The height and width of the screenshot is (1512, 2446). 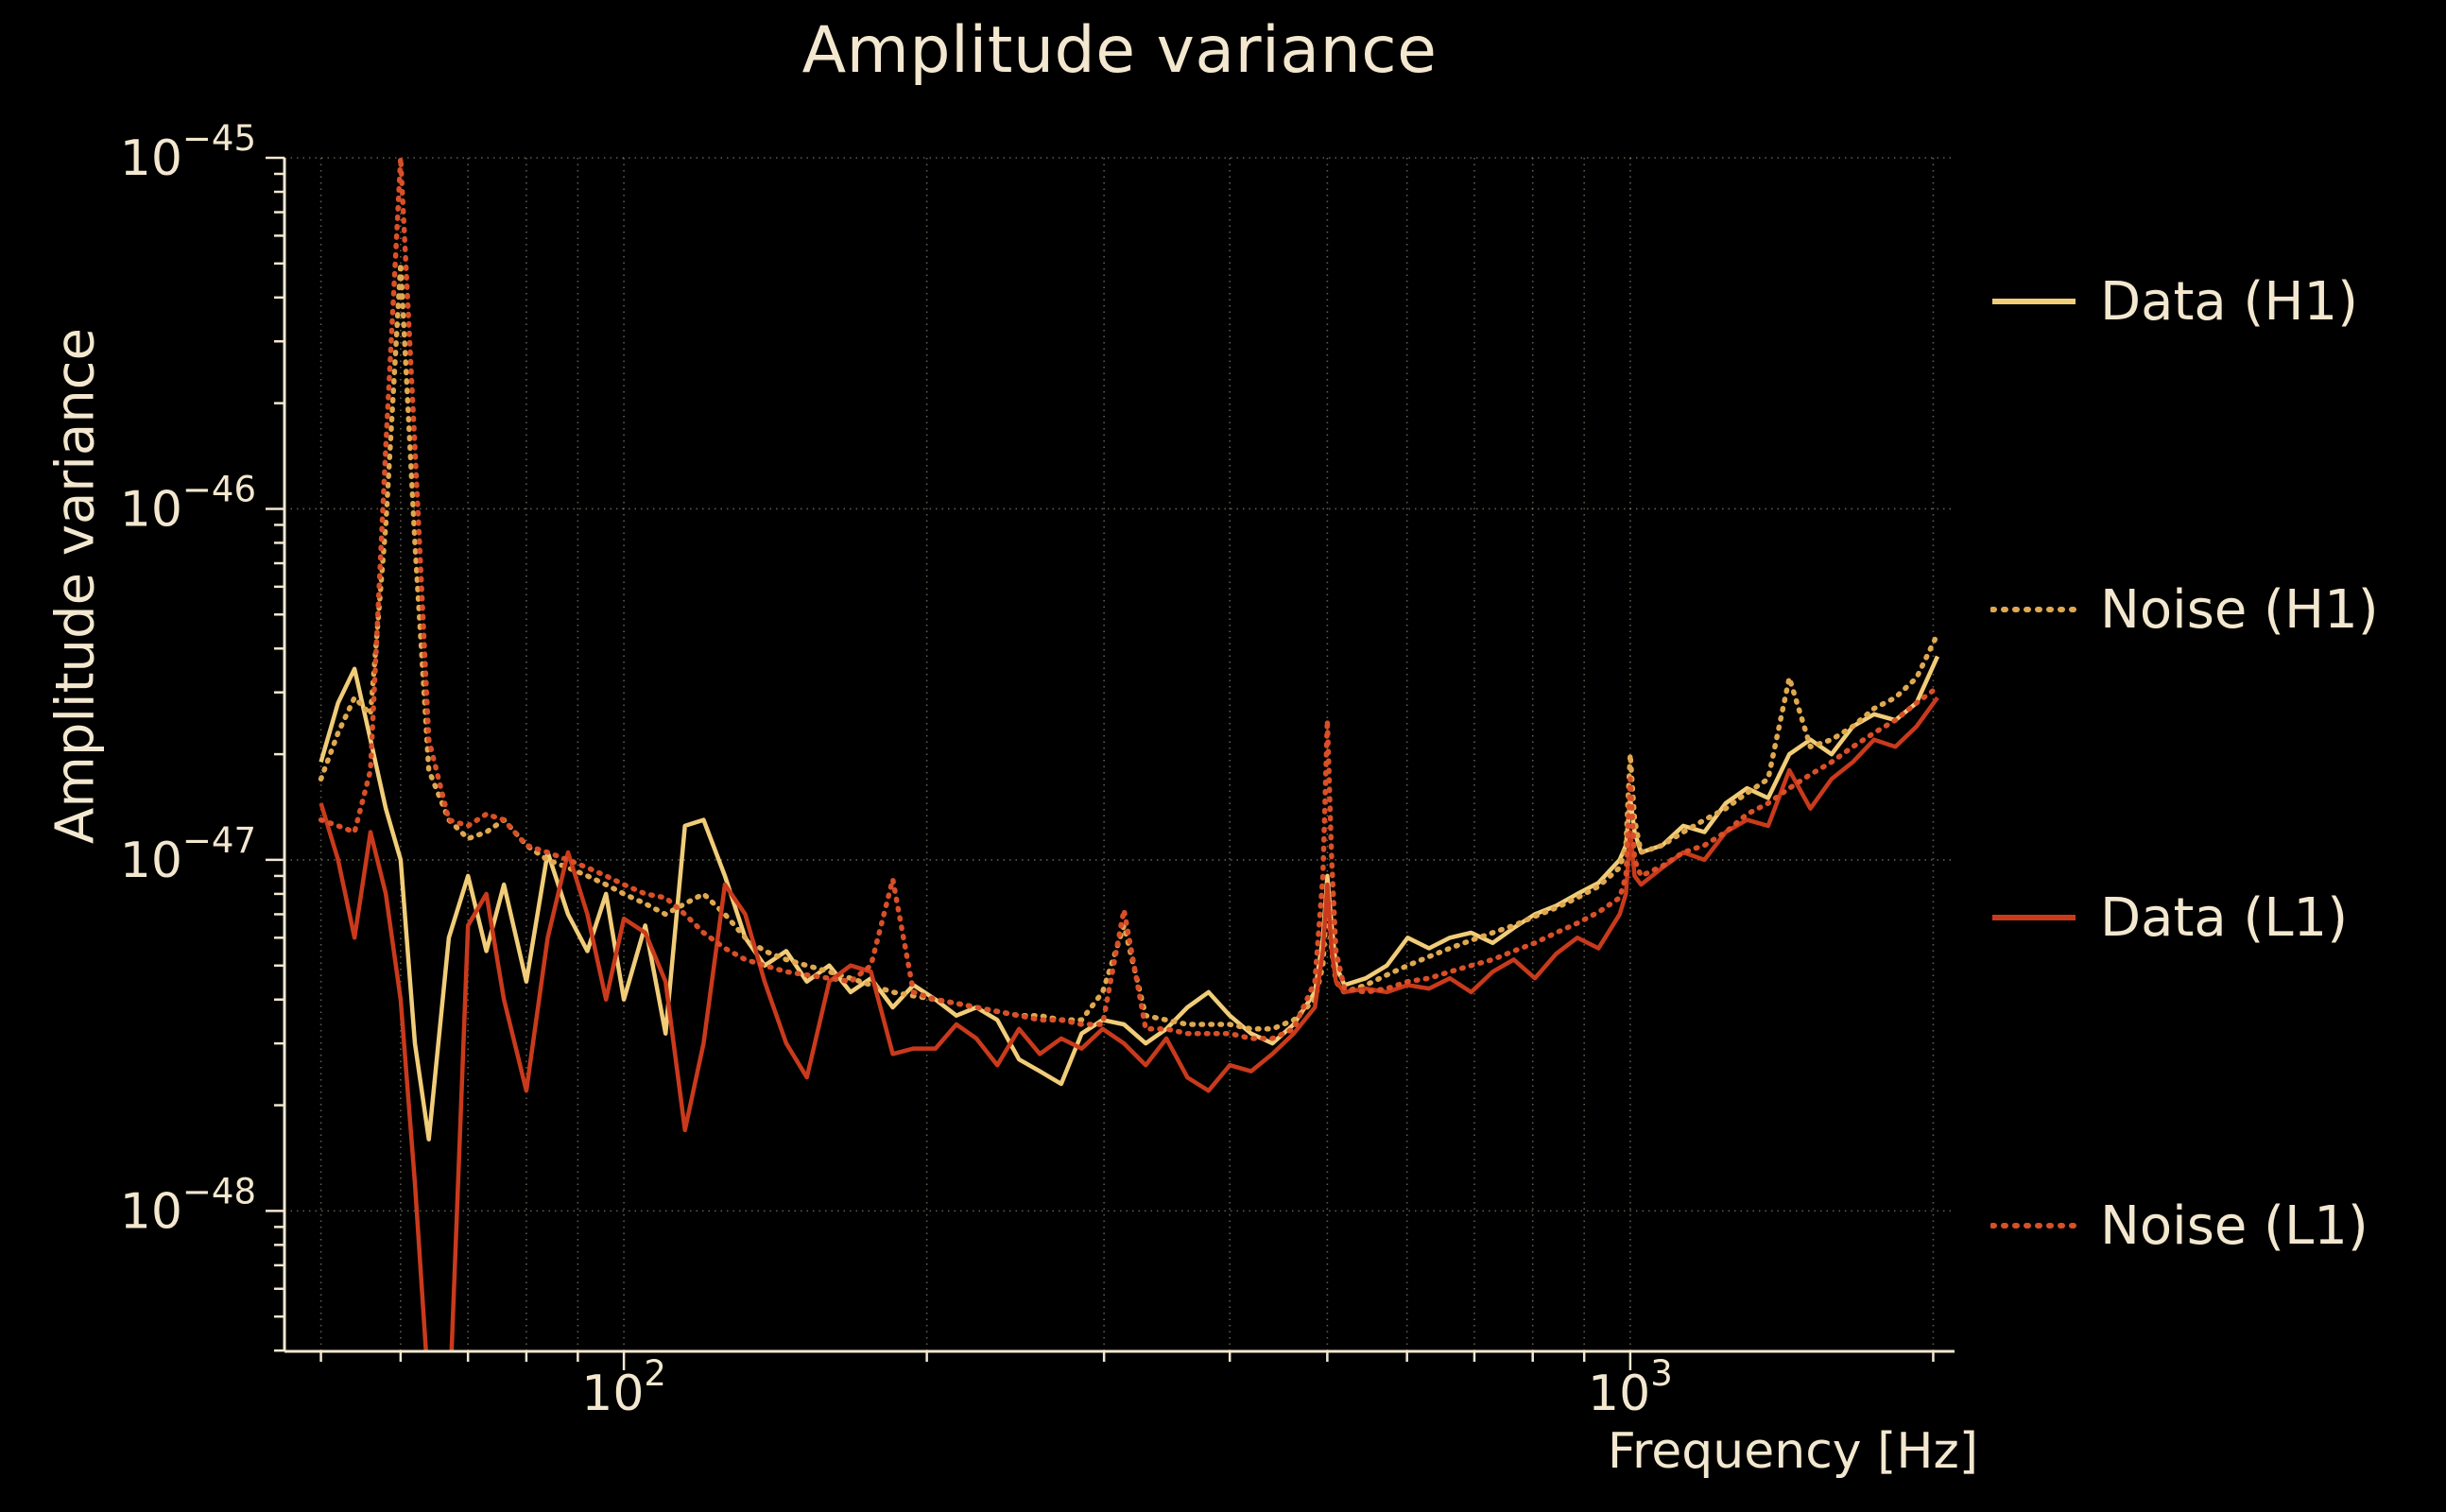 What do you see at coordinates (2033, 609) in the screenshot?
I see `legend-line-sample-noise-h1` at bounding box center [2033, 609].